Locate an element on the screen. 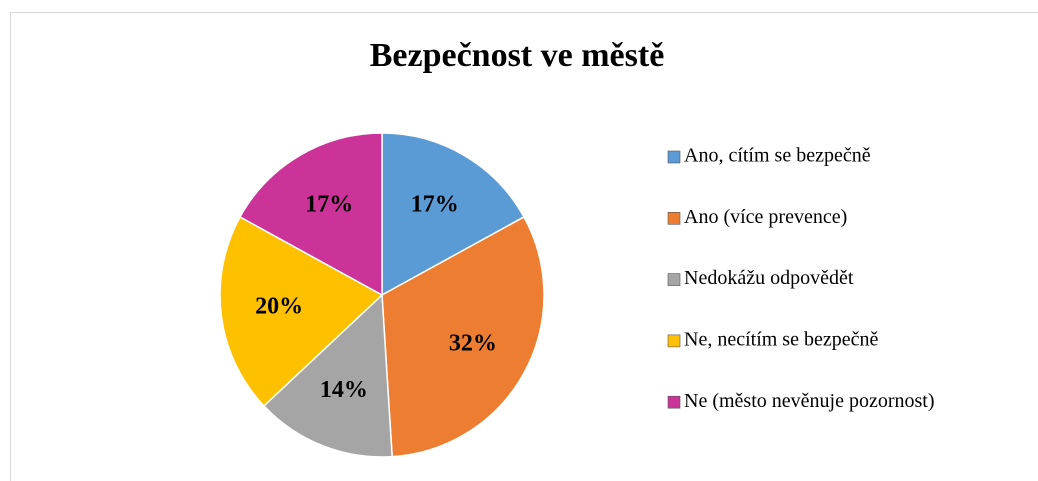 The height and width of the screenshot is (481, 1038). legend-label: Ano, cítím se bezpečně is located at coordinates (777, 156).